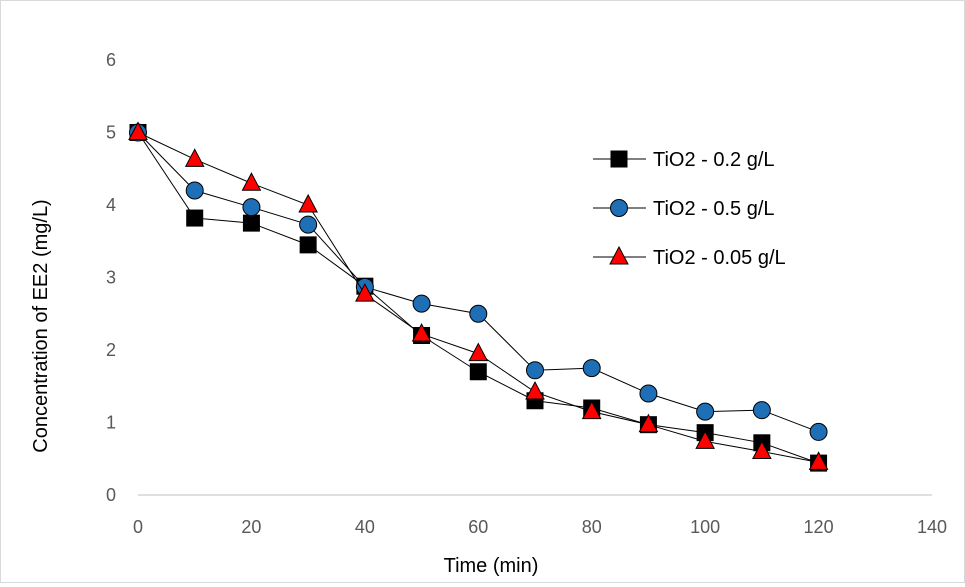 The image size is (965, 587). What do you see at coordinates (619, 159) in the screenshot?
I see `legend-marker-square` at bounding box center [619, 159].